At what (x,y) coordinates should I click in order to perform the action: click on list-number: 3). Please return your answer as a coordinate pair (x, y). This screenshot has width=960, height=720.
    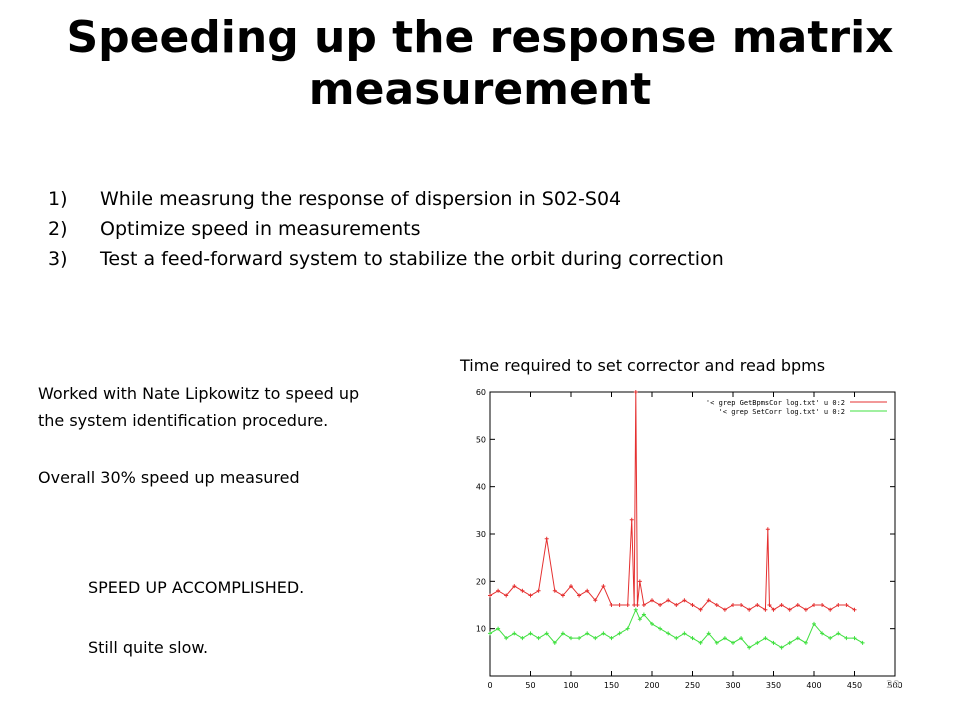
    Looking at the image, I should click on (58, 259).